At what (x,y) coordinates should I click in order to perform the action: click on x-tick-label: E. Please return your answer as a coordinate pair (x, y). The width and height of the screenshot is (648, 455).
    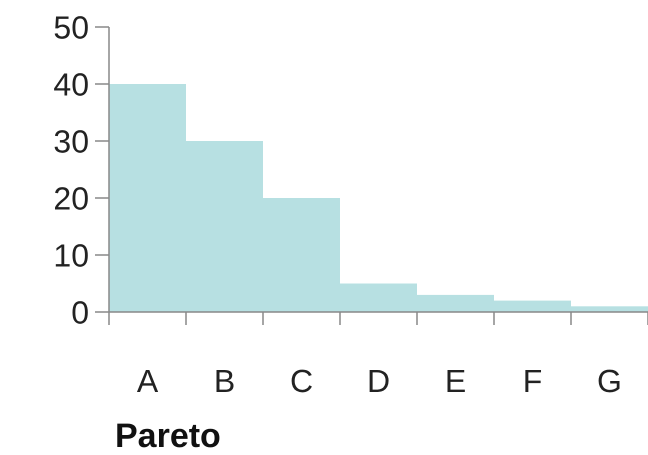
    Looking at the image, I should click on (455, 381).